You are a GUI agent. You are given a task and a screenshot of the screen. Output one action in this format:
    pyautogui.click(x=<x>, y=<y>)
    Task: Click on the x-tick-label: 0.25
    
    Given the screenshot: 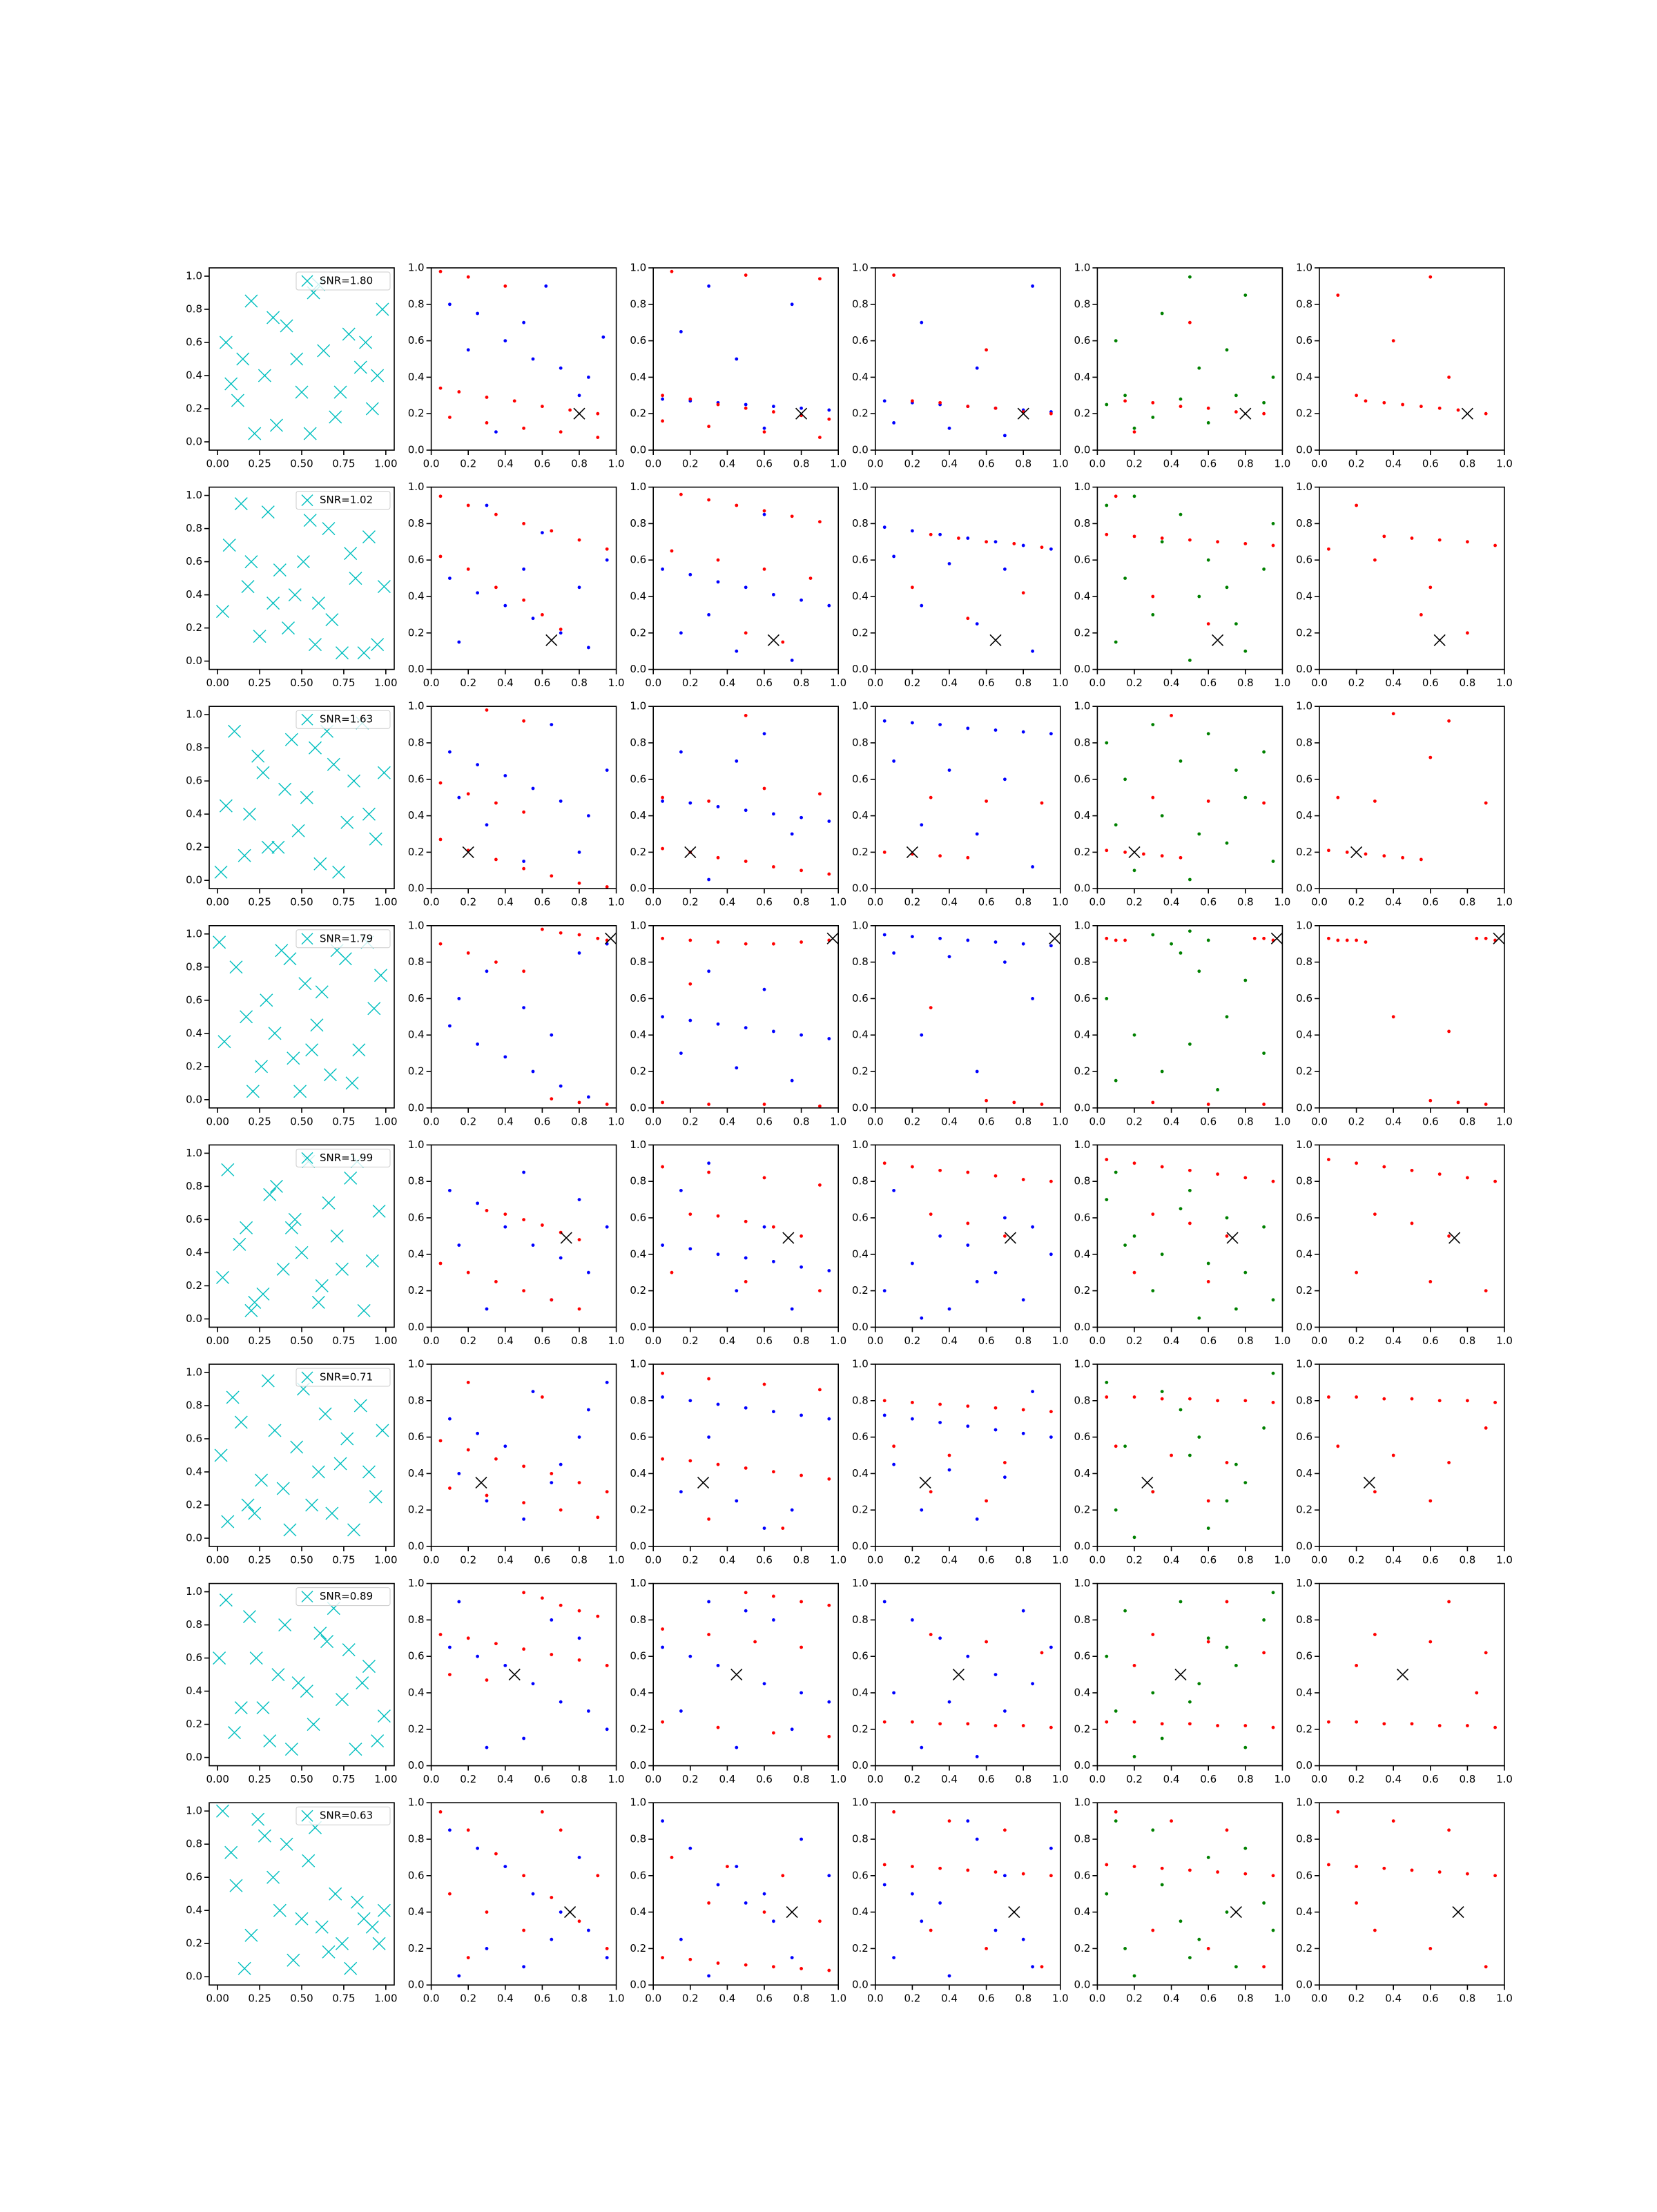 What is the action you would take?
    pyautogui.click(x=259, y=1121)
    